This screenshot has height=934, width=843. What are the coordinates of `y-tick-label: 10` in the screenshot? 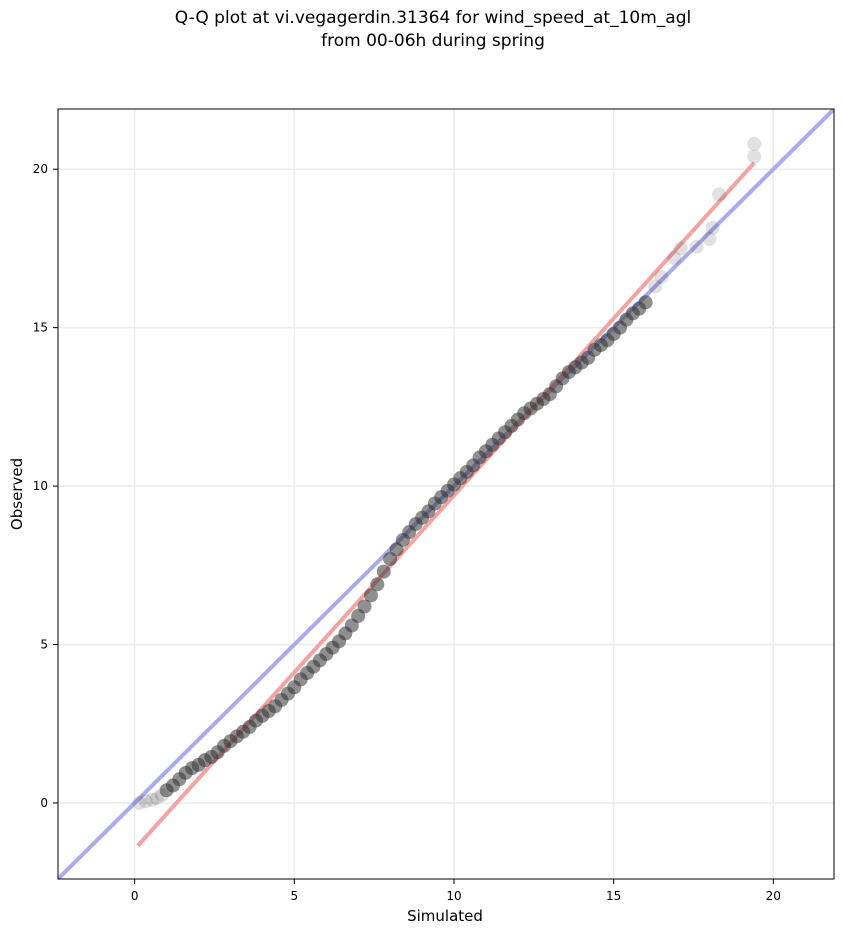 It's located at (40, 486).